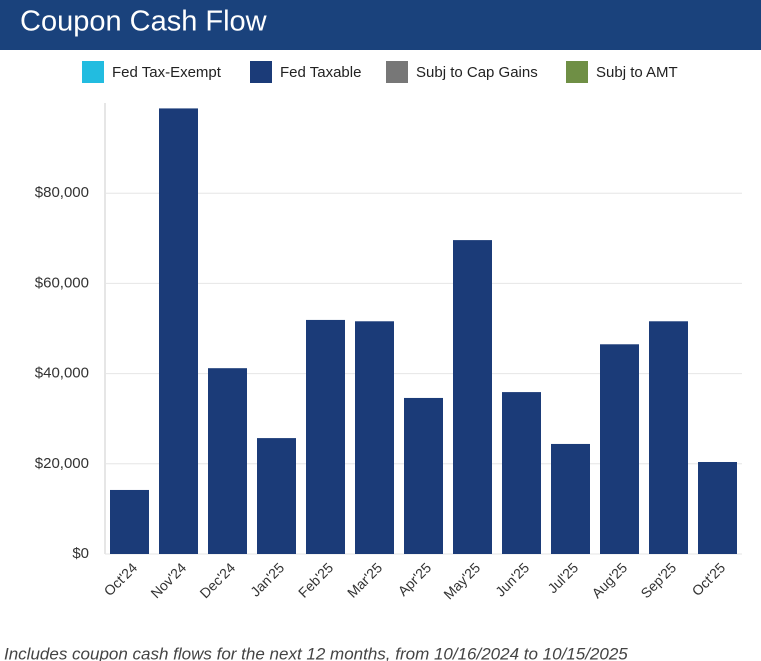 The image size is (761, 661). Describe the element at coordinates (512, 579) in the screenshot. I see `x-tick-label: Jun'25` at that location.